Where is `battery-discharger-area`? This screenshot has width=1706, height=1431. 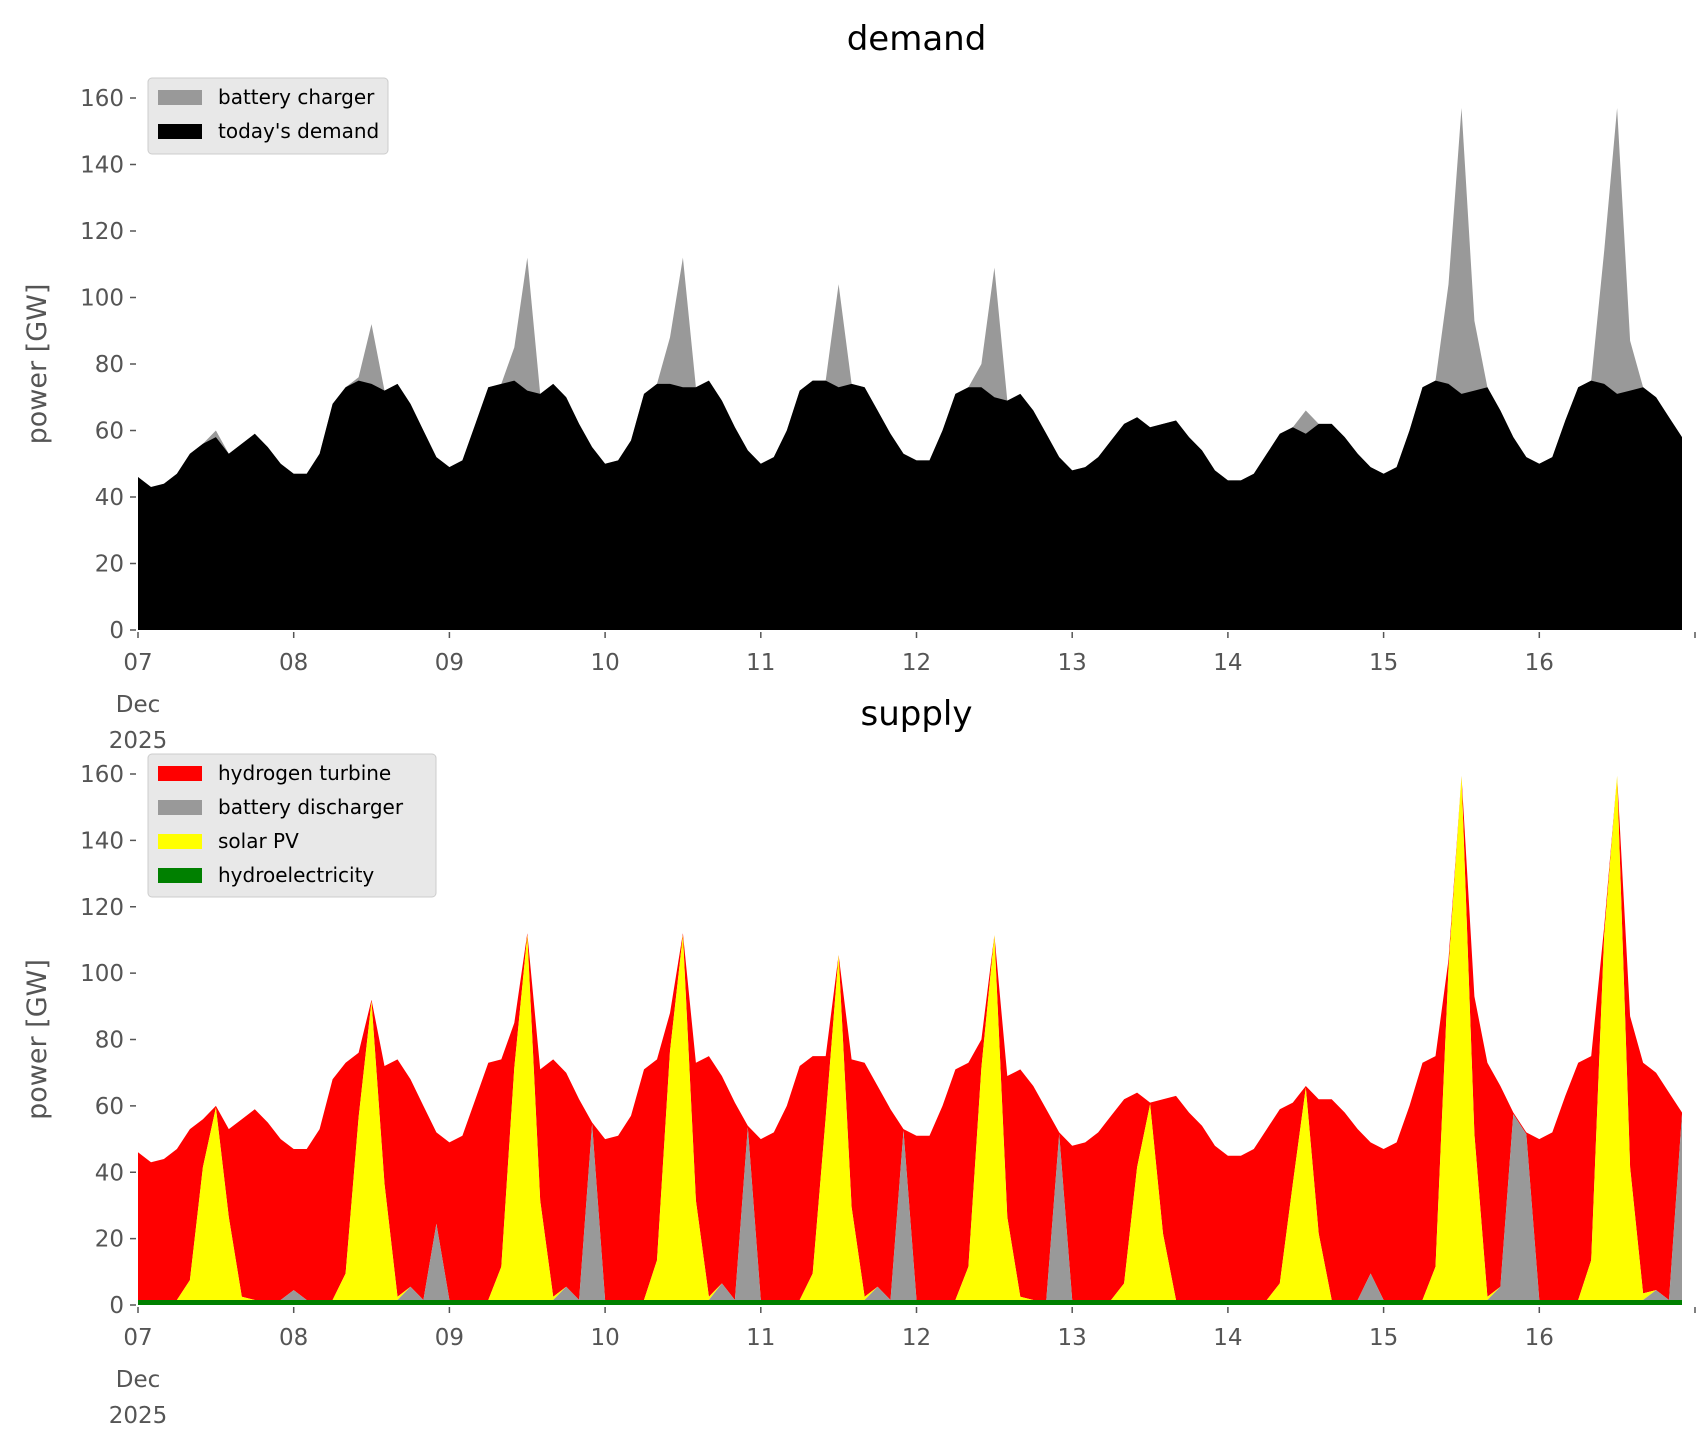
battery-discharger-area is located at coordinates (910, 1207).